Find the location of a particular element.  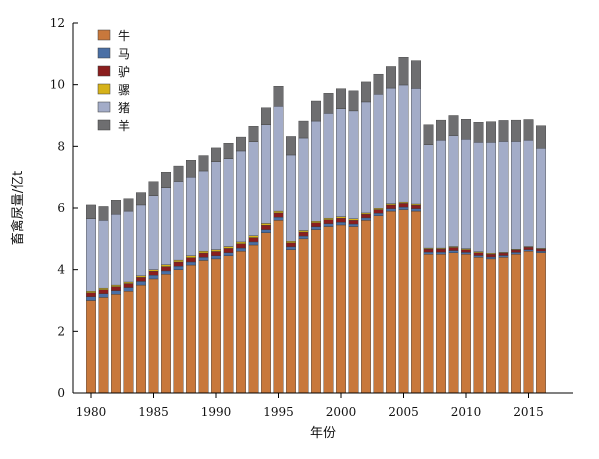

legend-label: 骡 is located at coordinates (124, 90).